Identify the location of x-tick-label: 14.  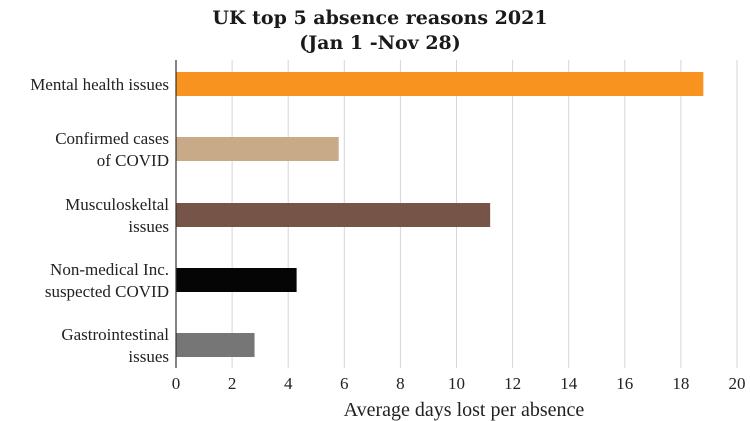
(569, 383).